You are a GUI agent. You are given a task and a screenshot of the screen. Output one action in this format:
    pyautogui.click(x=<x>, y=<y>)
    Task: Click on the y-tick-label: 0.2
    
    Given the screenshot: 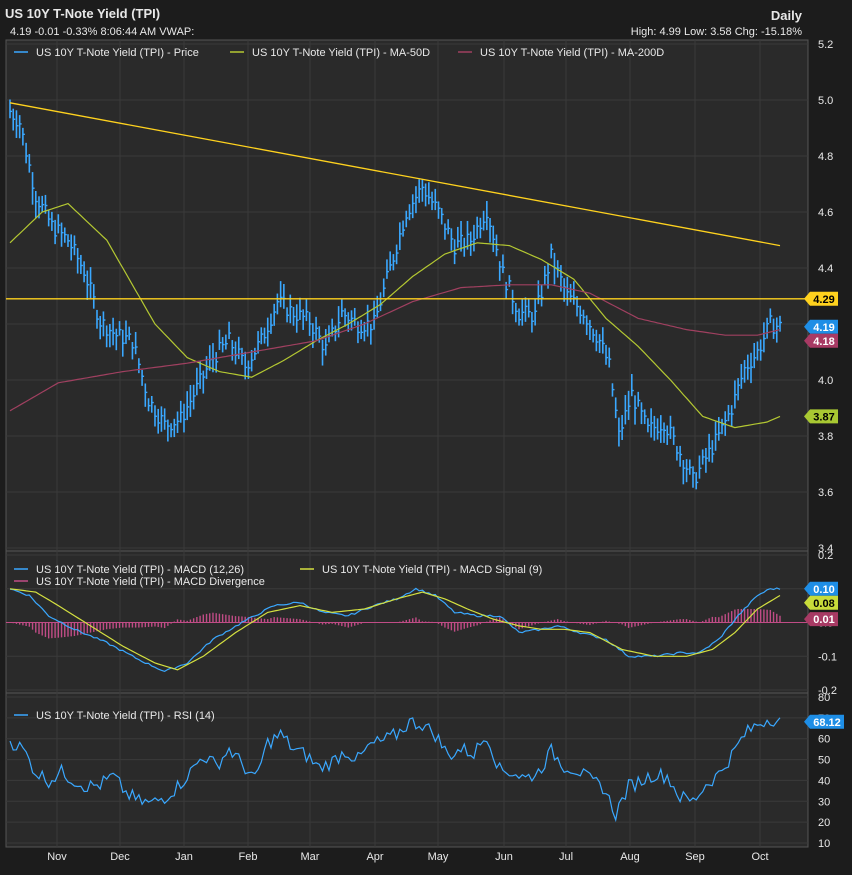 What is the action you would take?
    pyautogui.click(x=825, y=556)
    